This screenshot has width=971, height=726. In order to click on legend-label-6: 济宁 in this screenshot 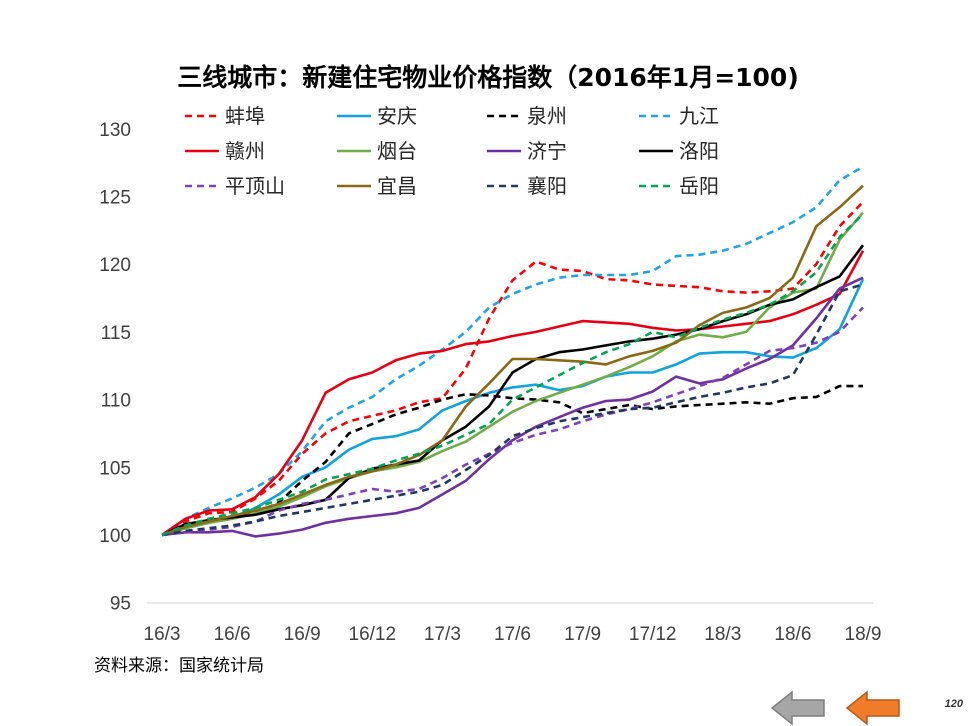, I will do `click(547, 151)`.